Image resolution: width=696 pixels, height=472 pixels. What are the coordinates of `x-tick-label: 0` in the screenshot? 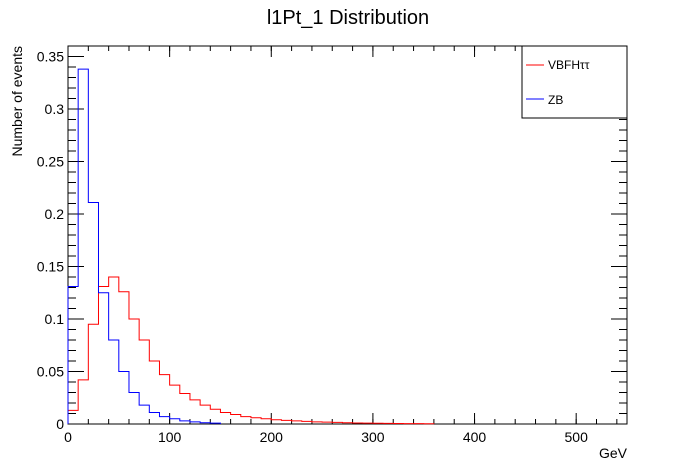 It's located at (68, 437).